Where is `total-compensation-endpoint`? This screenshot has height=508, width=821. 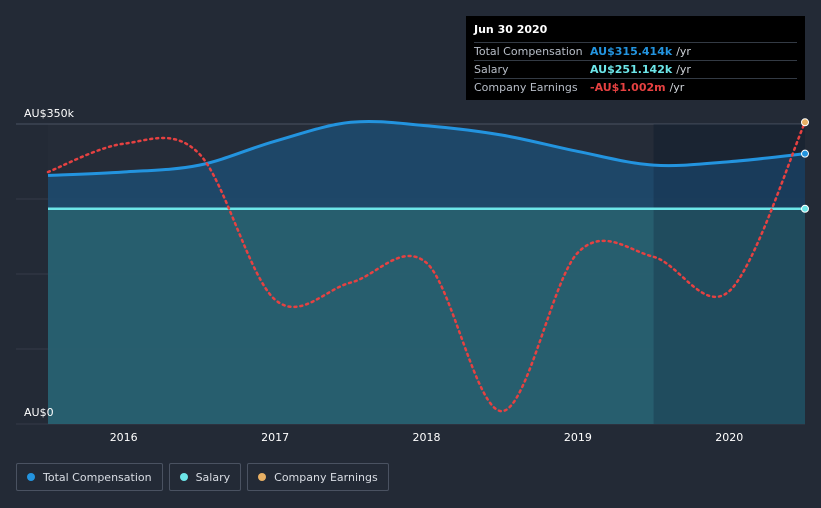
total-compensation-endpoint is located at coordinates (805, 153).